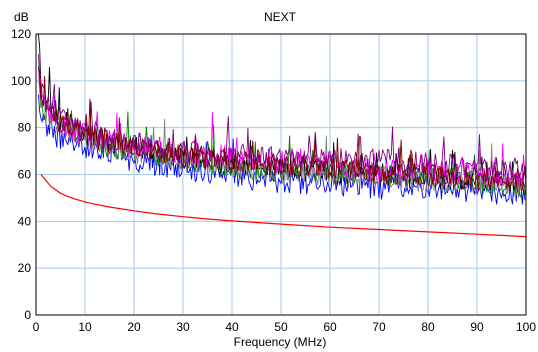 This screenshot has height=352, width=538. What do you see at coordinates (232, 327) in the screenshot?
I see `x-tick-label: 40` at bounding box center [232, 327].